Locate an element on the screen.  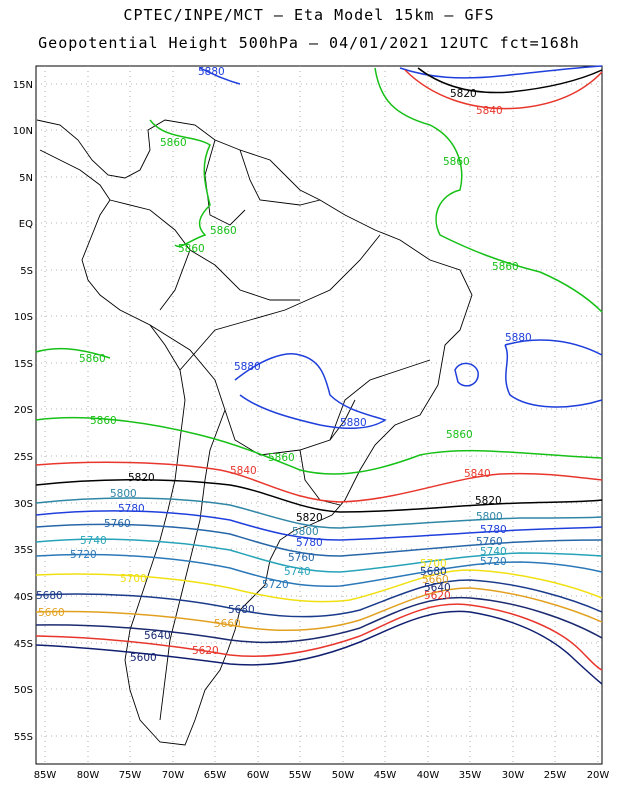
chart-title-line1: CPTEC/INPE/MCT – Eta Model 15km – GFS is located at coordinates (309, 15).